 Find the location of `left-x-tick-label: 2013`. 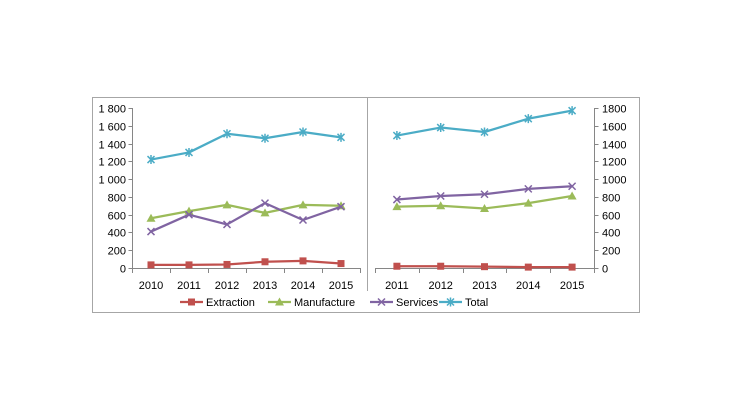

left-x-tick-label: 2013 is located at coordinates (265, 286).